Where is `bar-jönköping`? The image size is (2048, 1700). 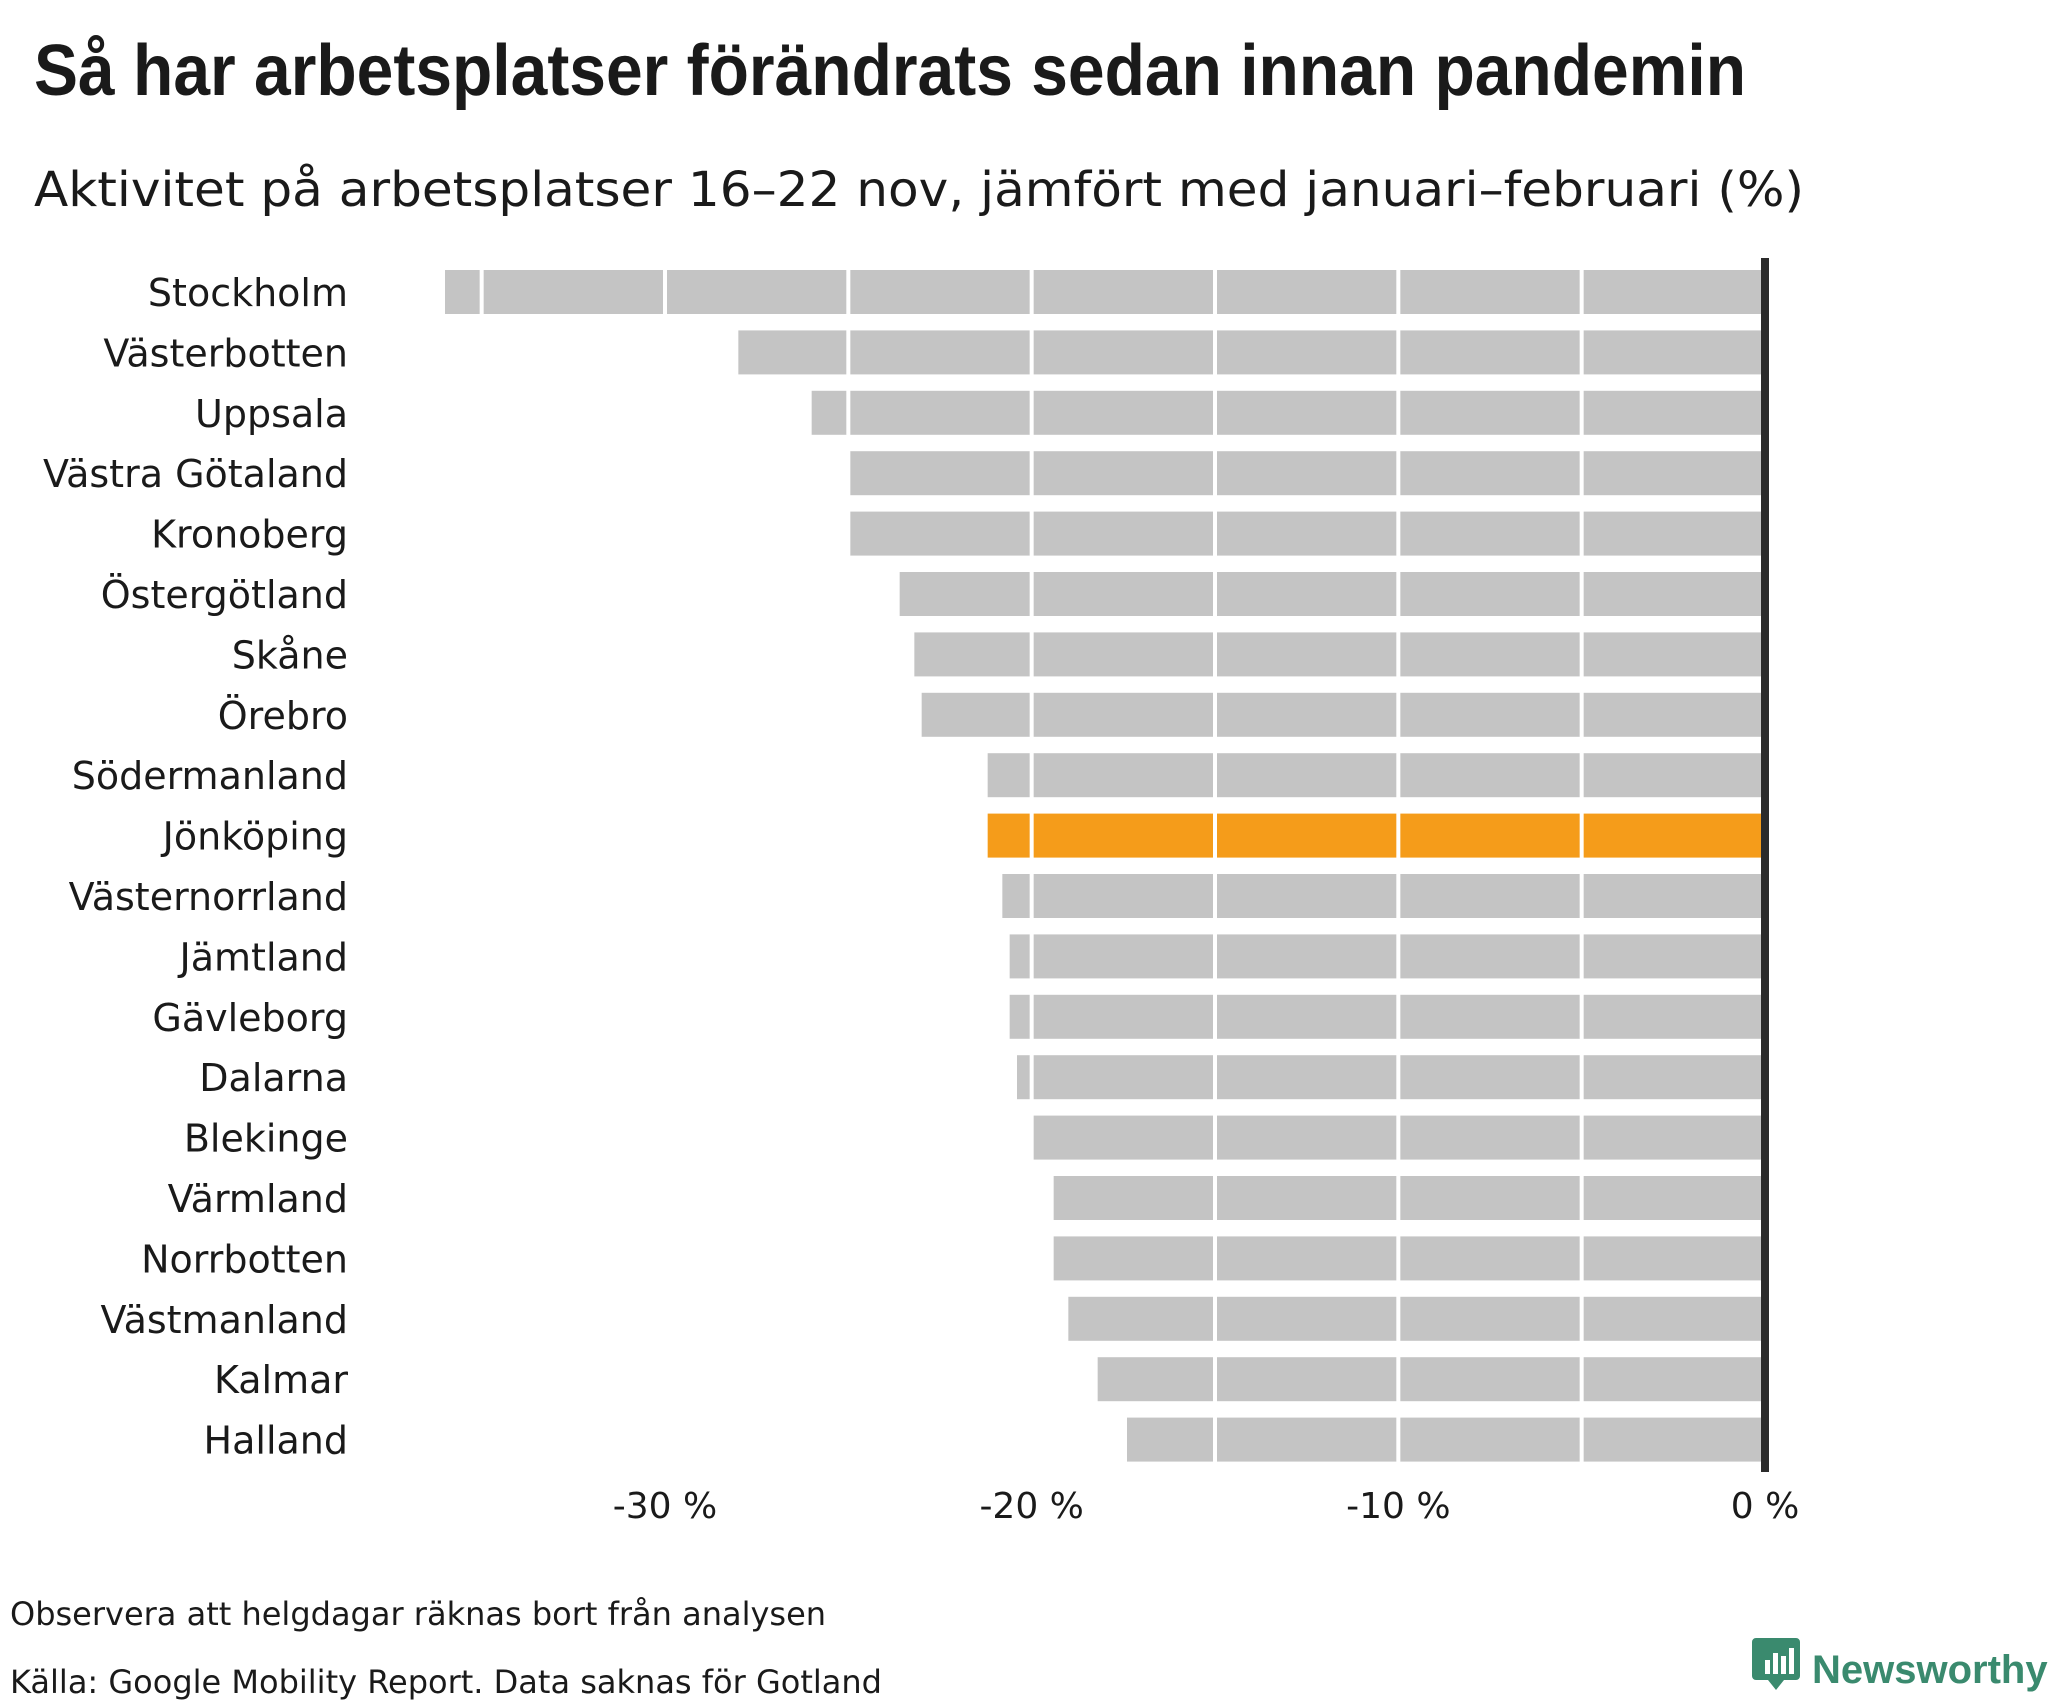 bar-jönköping is located at coordinates (1376, 835).